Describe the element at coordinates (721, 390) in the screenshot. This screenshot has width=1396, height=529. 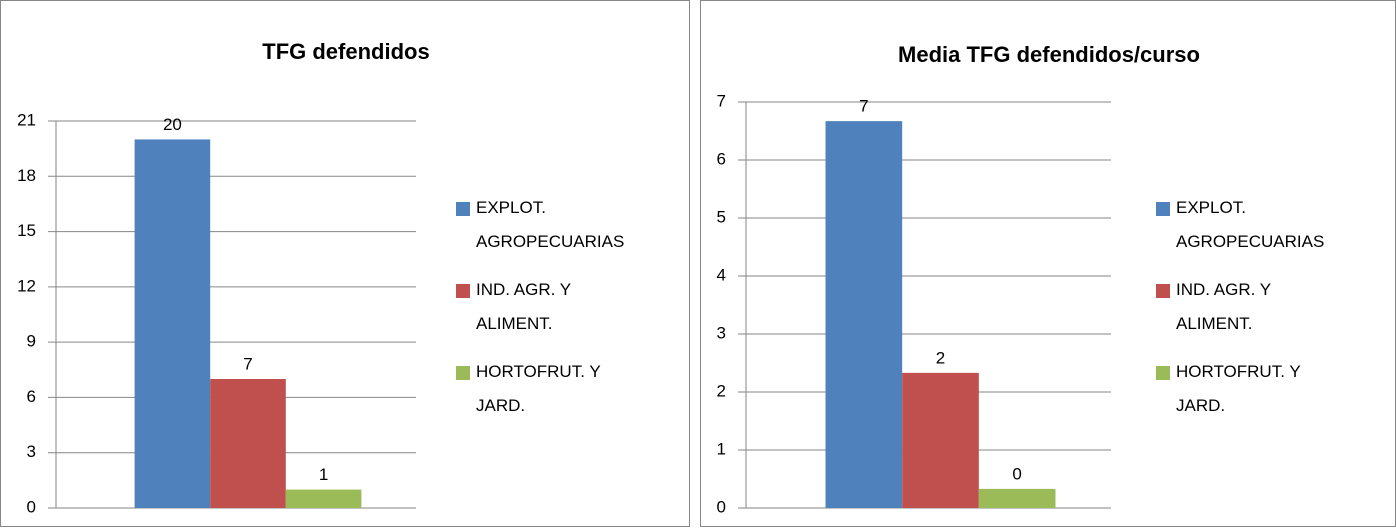
I see `y-tick-label: 2` at that location.